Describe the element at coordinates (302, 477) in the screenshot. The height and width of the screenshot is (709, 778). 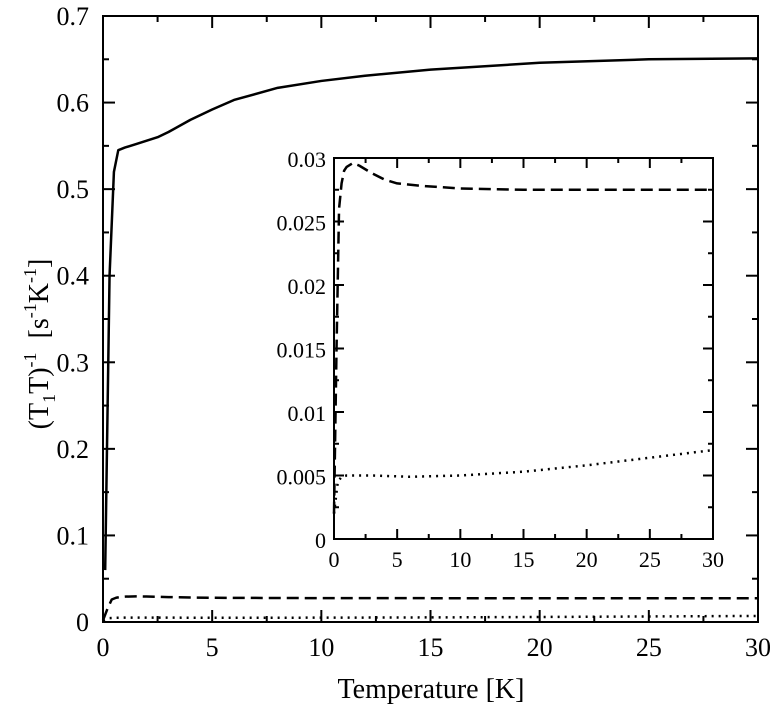
I see `inset-y-tick-label: 0.005` at that location.